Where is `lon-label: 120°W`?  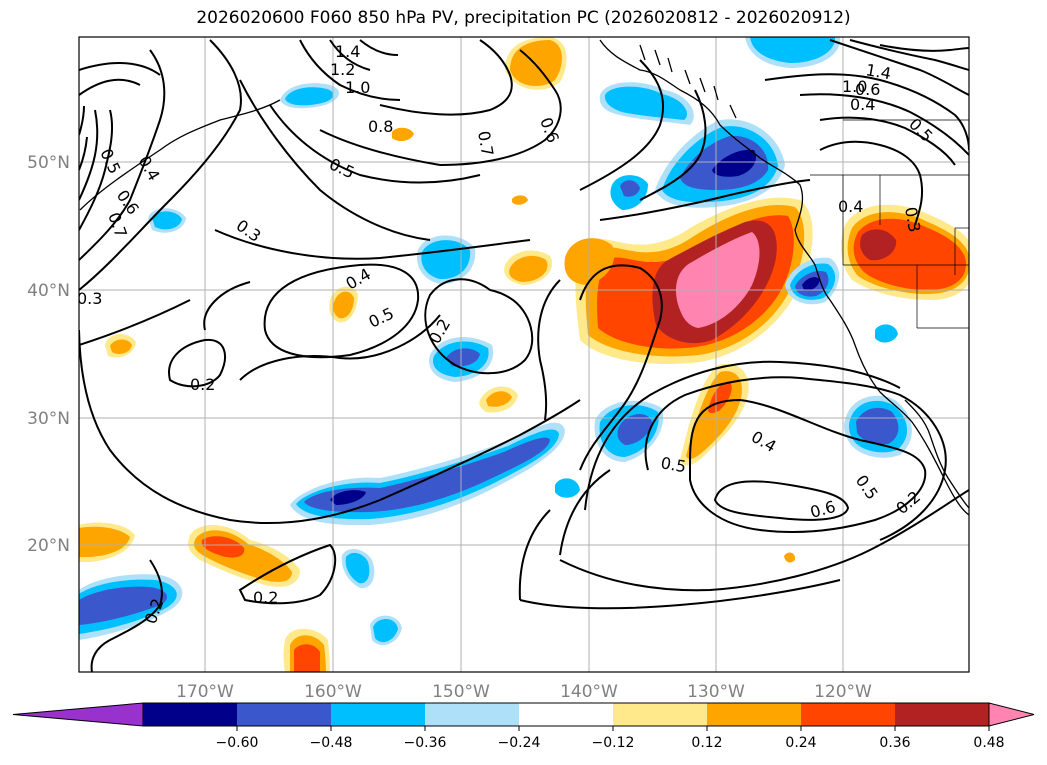 lon-label: 120°W is located at coordinates (843, 692).